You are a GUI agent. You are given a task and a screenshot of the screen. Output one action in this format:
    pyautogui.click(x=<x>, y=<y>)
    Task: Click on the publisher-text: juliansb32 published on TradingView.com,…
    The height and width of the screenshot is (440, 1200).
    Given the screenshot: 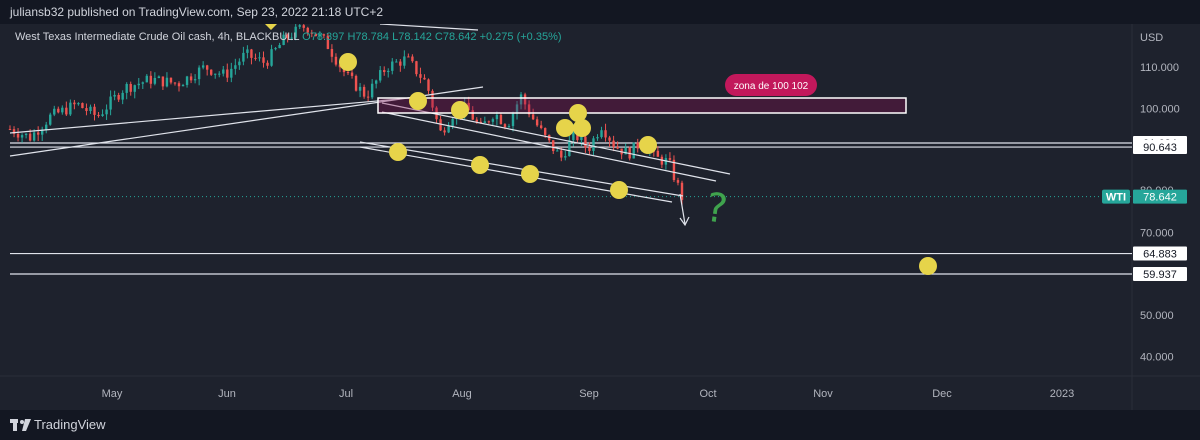 What is the action you would take?
    pyautogui.click(x=197, y=12)
    